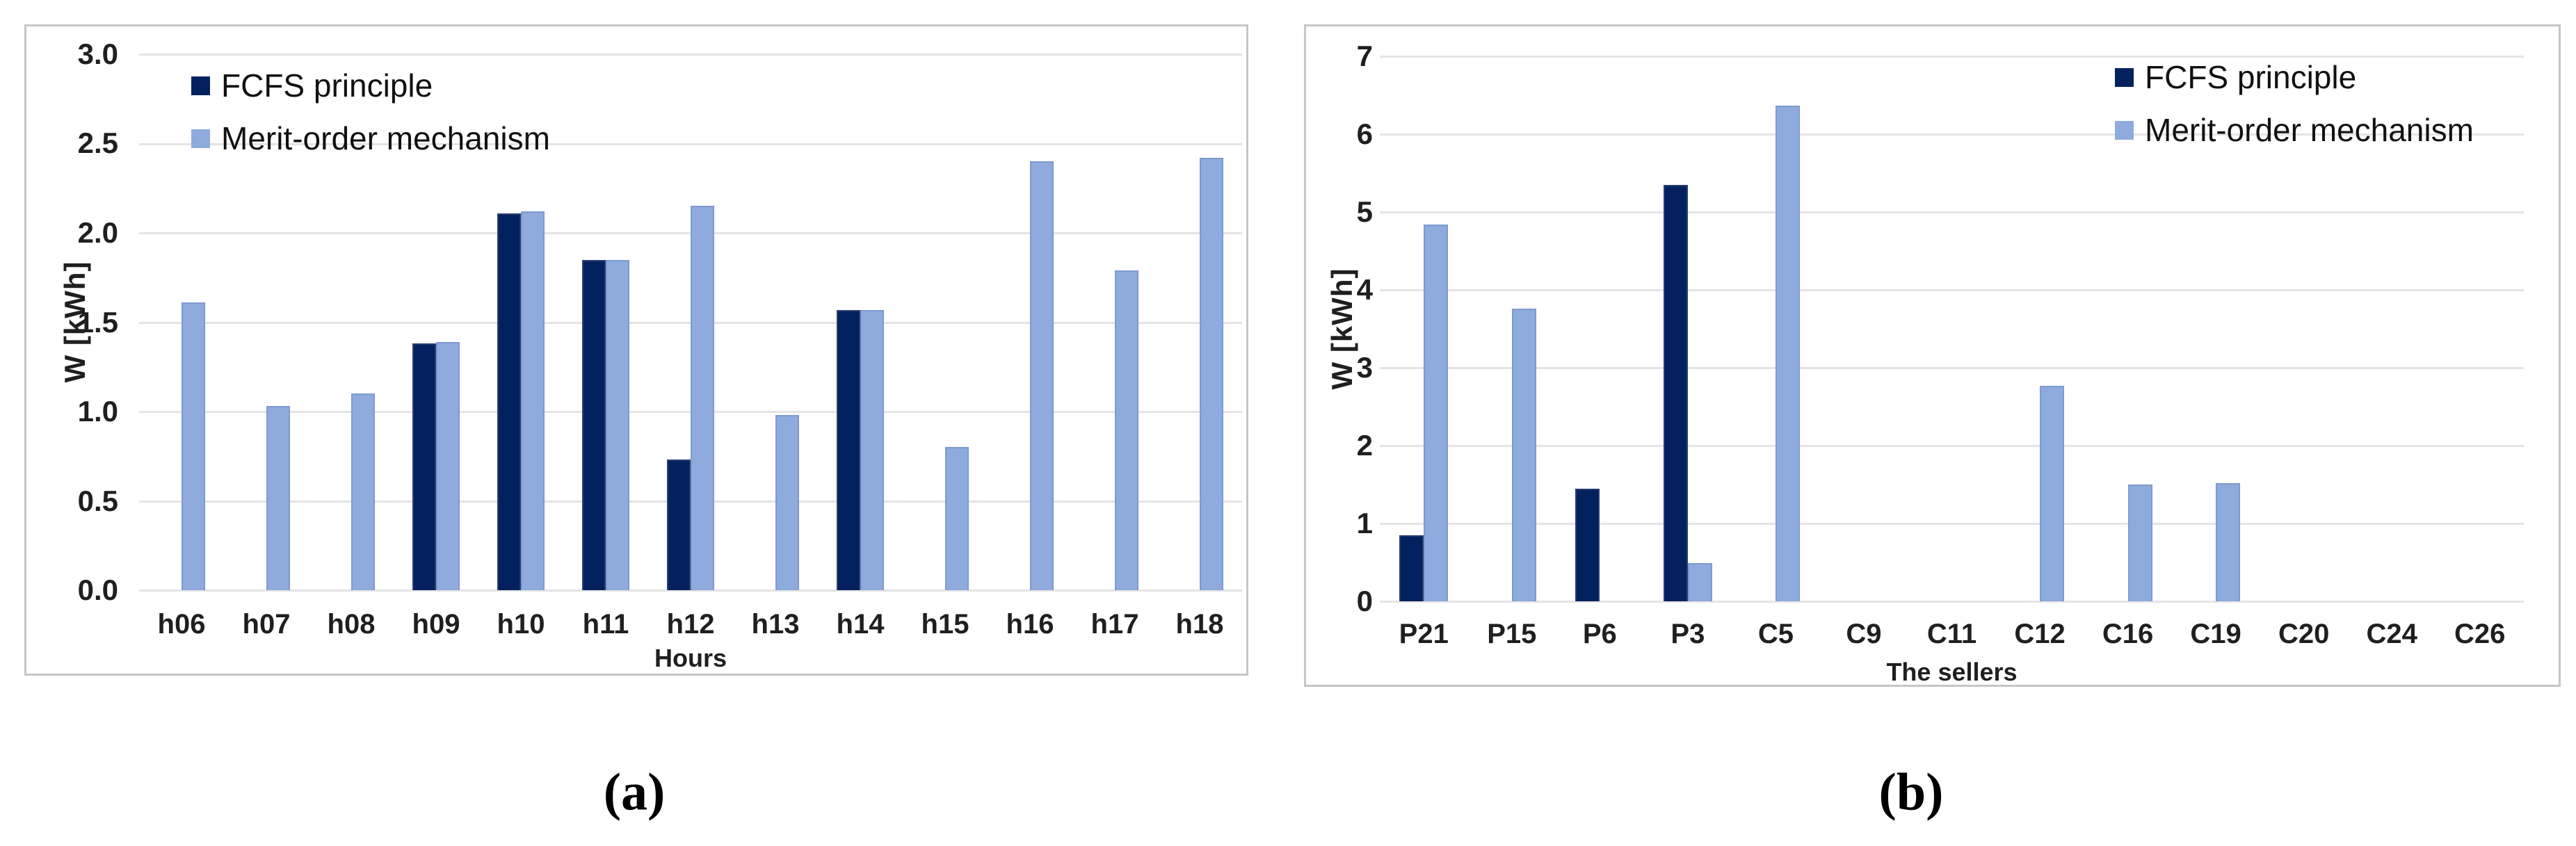 Image resolution: width=2576 pixels, height=846 pixels. Describe the element at coordinates (1199, 624) in the screenshot. I see `x-tick-label: h18` at that location.